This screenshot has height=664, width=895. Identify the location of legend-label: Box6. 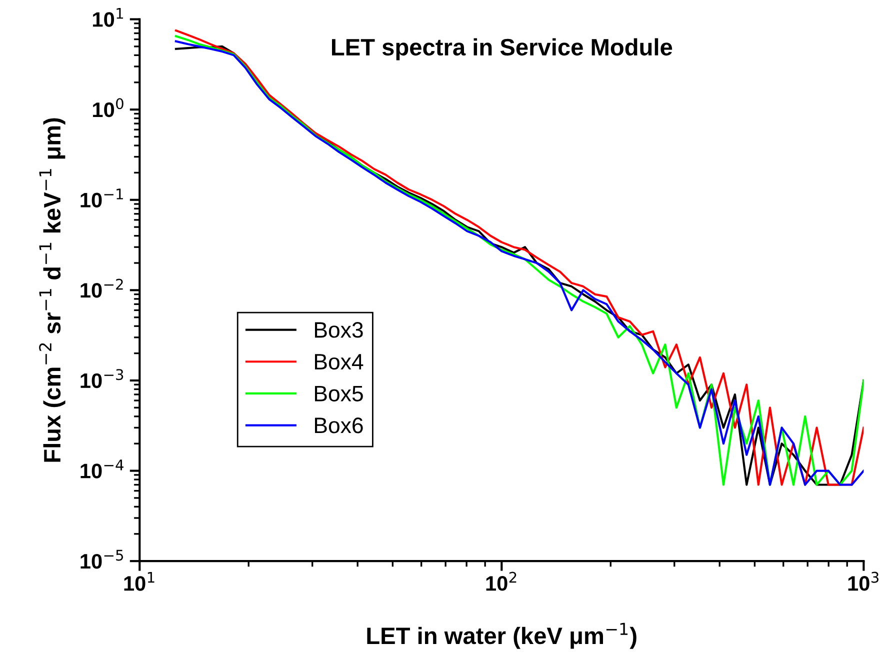
(338, 426).